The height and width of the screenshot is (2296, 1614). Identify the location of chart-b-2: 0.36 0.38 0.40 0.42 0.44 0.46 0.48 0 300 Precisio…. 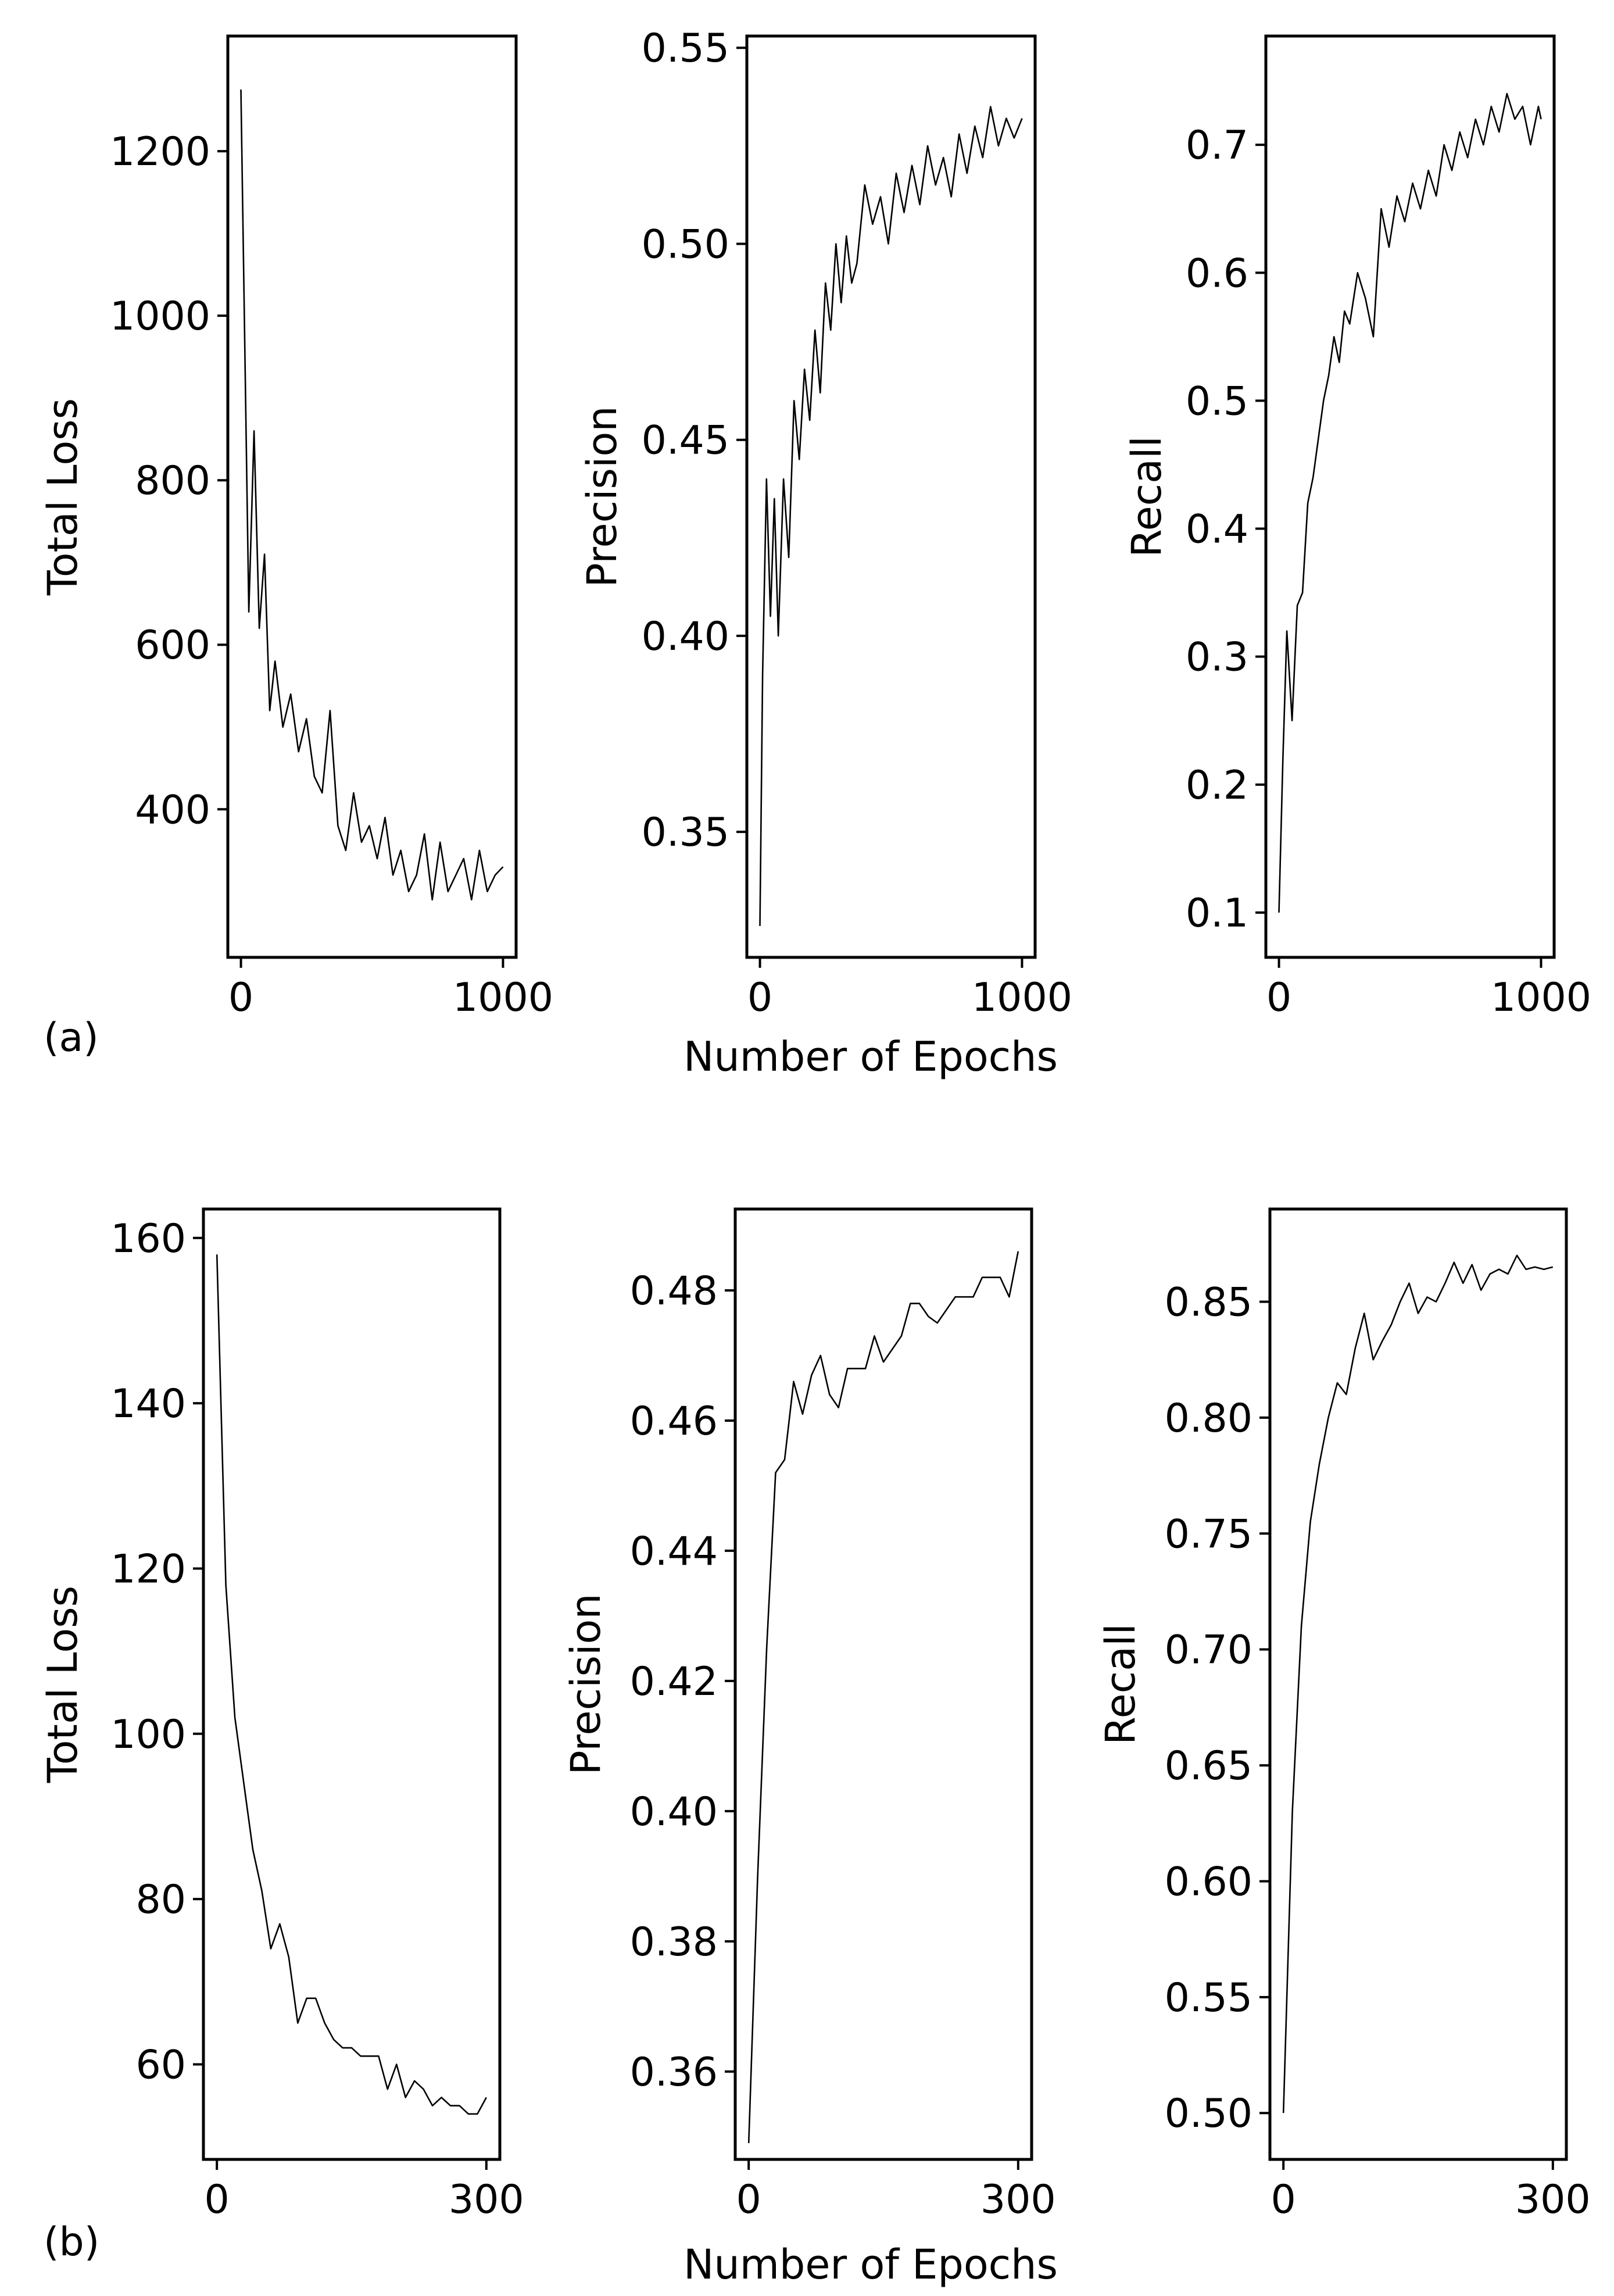
(809, 1715).